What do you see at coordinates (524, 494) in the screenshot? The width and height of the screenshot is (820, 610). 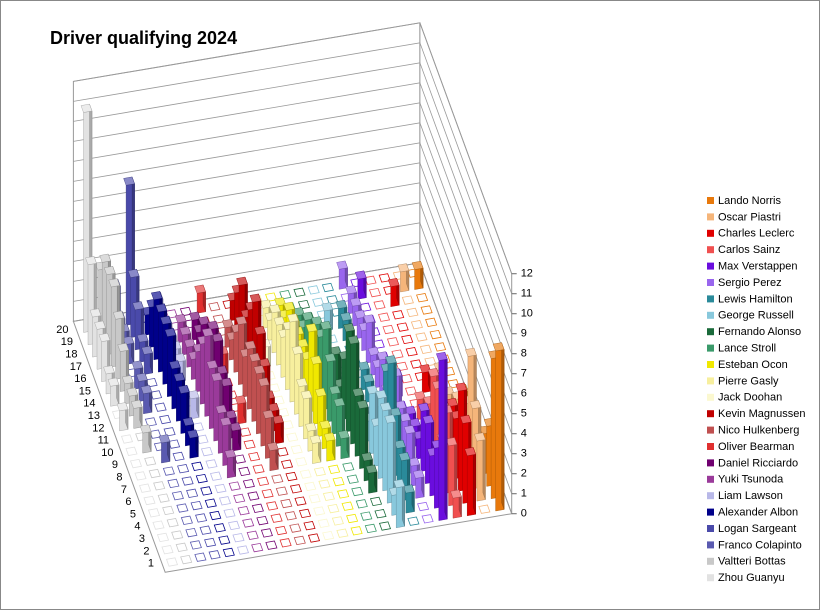 I see `y-tick-label: 1` at bounding box center [524, 494].